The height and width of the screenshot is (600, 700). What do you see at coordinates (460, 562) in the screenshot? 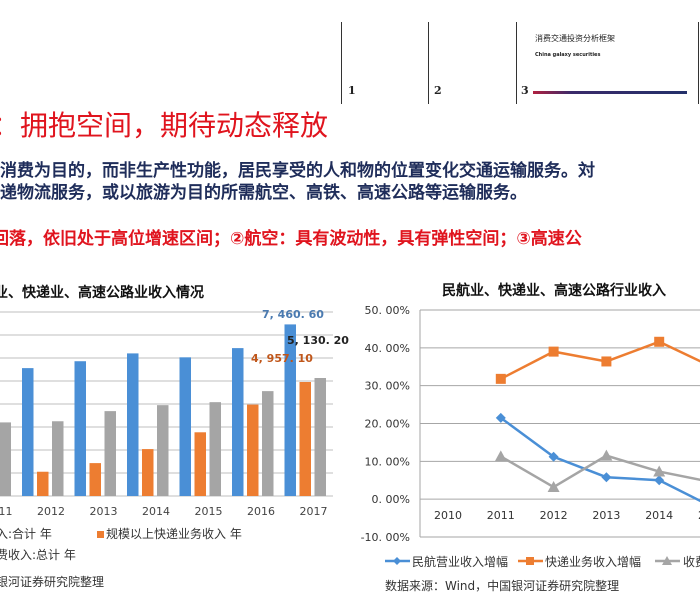
I see `right-legend-item: 民航营业收入增幅` at bounding box center [460, 562].